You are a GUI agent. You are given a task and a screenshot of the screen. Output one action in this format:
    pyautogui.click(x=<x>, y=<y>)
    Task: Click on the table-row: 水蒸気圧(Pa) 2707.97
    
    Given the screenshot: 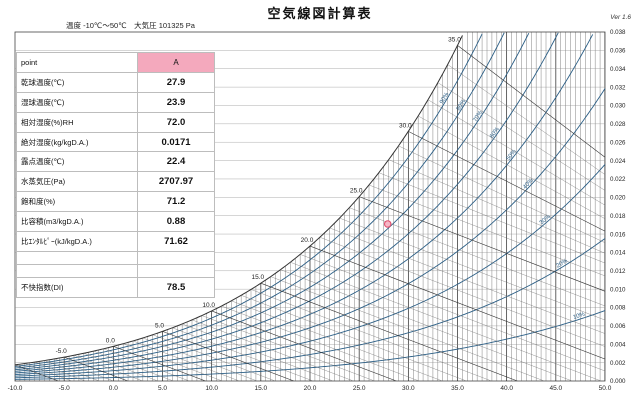 What is the action you would take?
    pyautogui.click(x=115, y=182)
    